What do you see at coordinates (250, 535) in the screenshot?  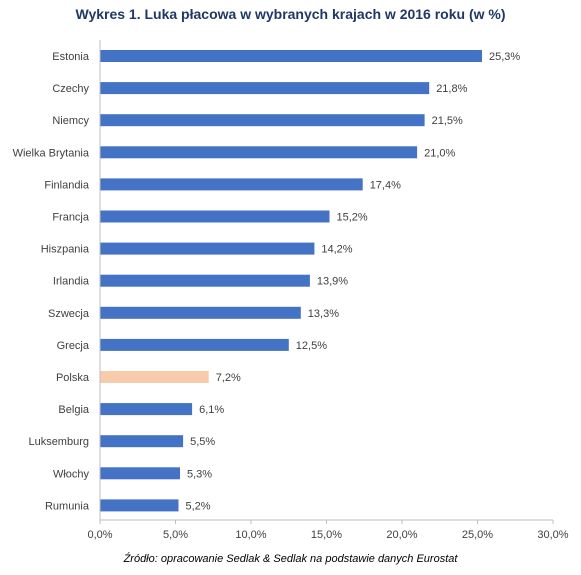 I see `x-tick-label: 10,0%` at bounding box center [250, 535].